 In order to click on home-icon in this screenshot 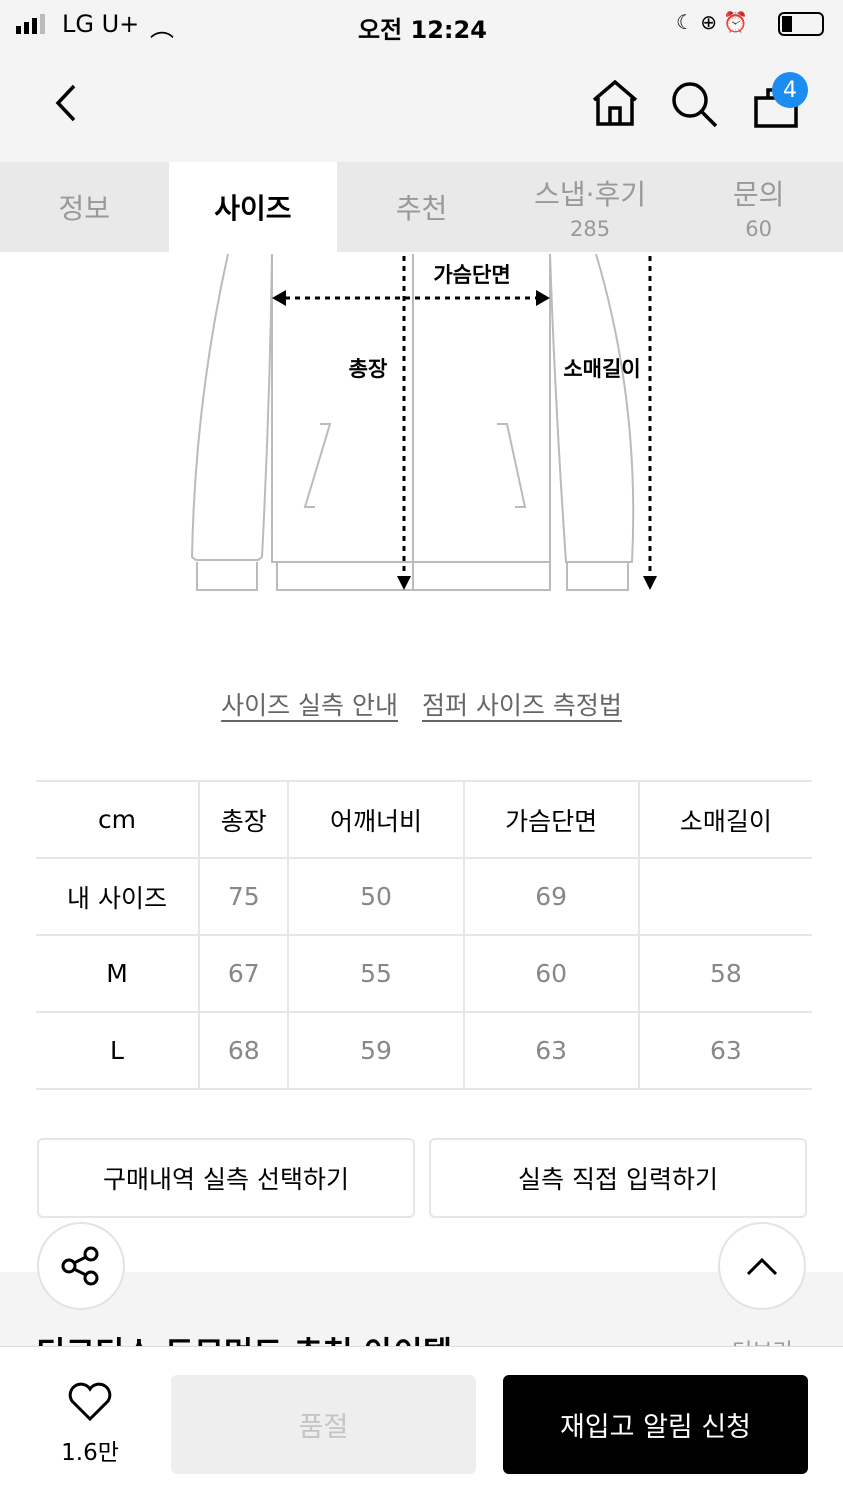, I will do `click(615, 103)`.